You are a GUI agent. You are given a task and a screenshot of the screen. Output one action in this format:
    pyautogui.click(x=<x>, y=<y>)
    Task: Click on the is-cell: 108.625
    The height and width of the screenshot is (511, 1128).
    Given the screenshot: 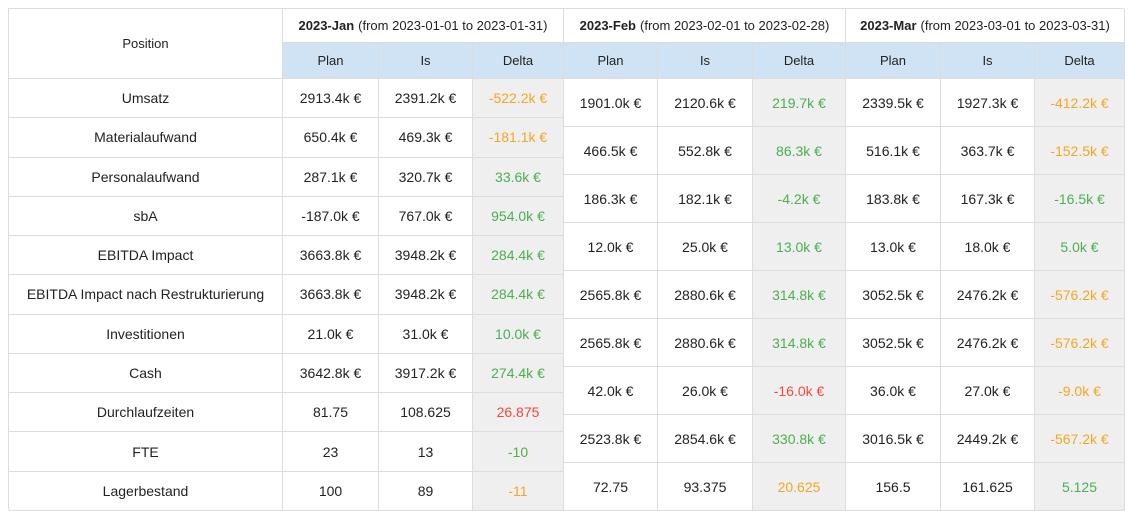 What is the action you would take?
    pyautogui.click(x=426, y=413)
    